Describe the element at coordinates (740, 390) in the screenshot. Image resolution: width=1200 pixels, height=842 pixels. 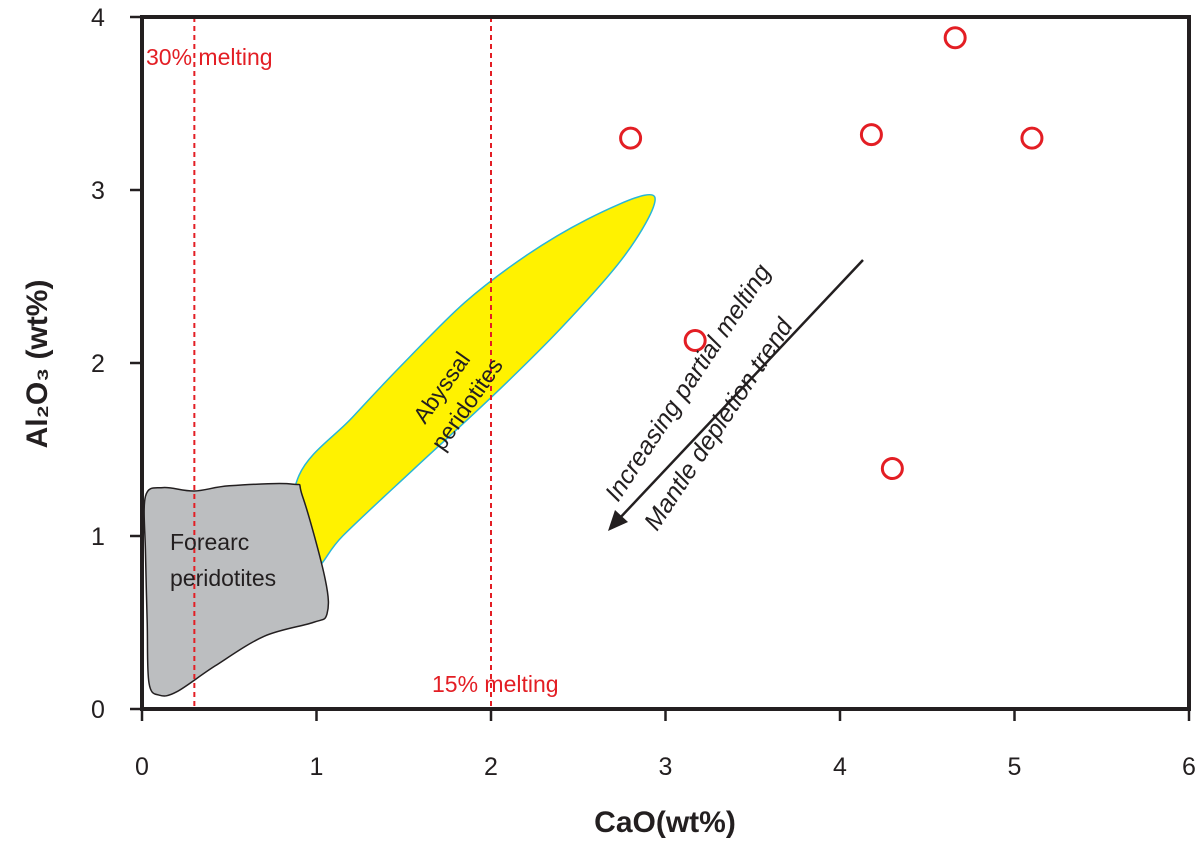
I see `trend-arrow-line` at that location.